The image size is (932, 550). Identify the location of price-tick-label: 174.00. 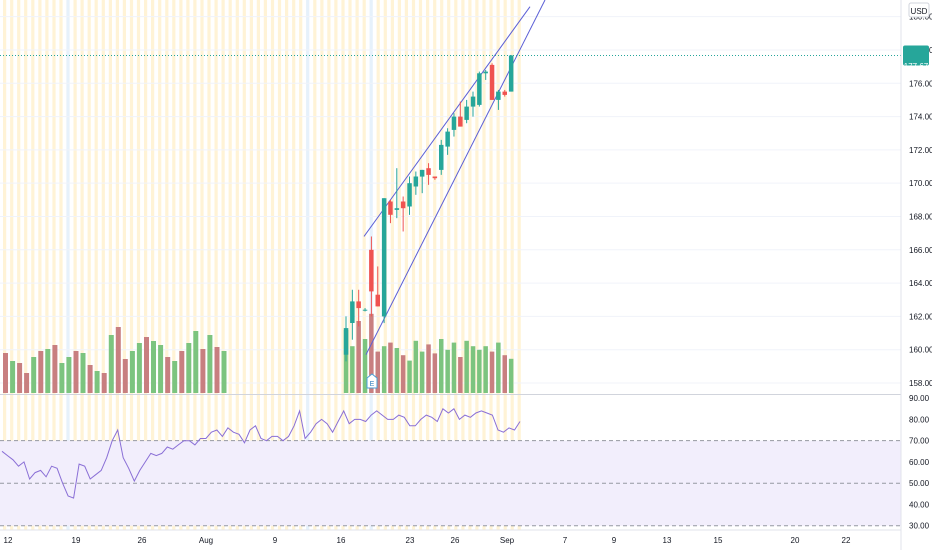
(920, 117).